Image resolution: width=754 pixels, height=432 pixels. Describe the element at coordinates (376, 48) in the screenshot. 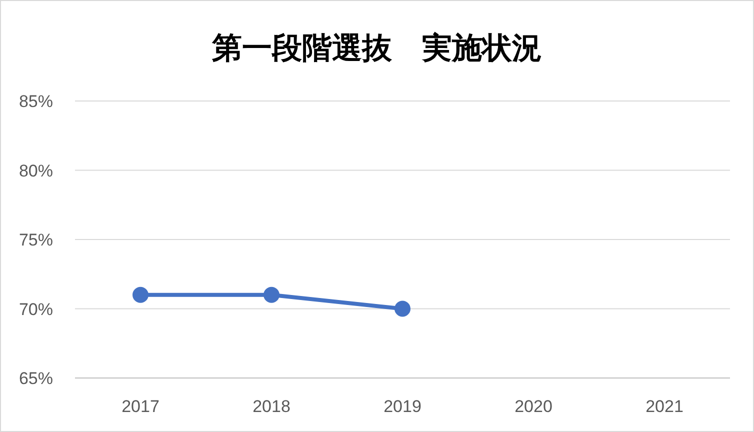

I see `chart-title: 第一段階選抜 実施状況` at that location.